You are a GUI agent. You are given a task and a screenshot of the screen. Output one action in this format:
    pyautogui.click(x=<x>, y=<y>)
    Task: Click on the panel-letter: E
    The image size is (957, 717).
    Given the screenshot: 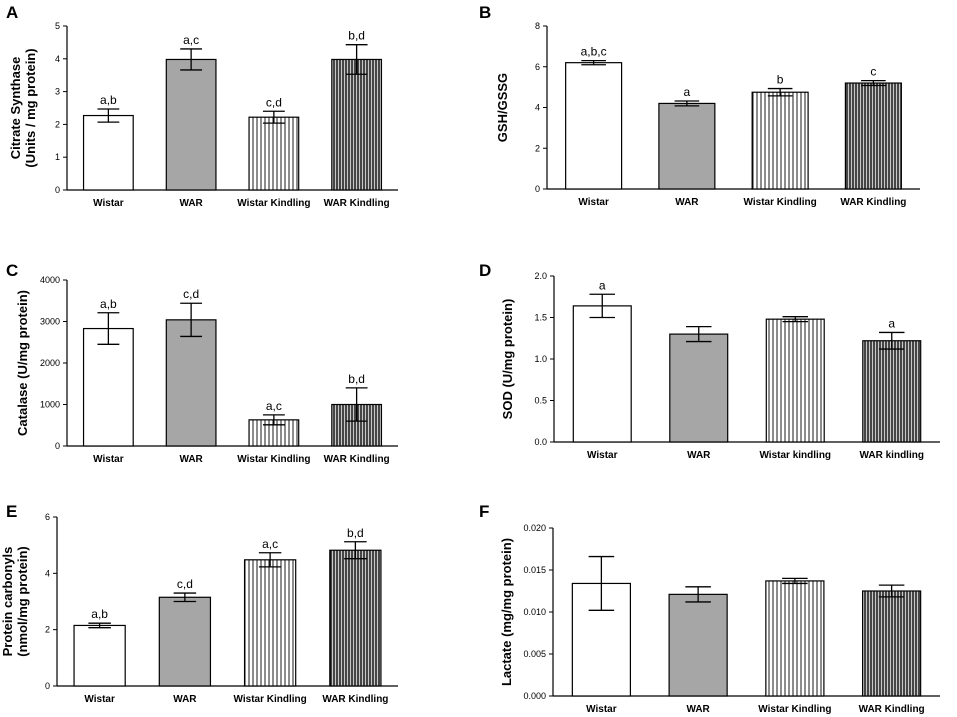 What is the action you would take?
    pyautogui.click(x=11, y=511)
    